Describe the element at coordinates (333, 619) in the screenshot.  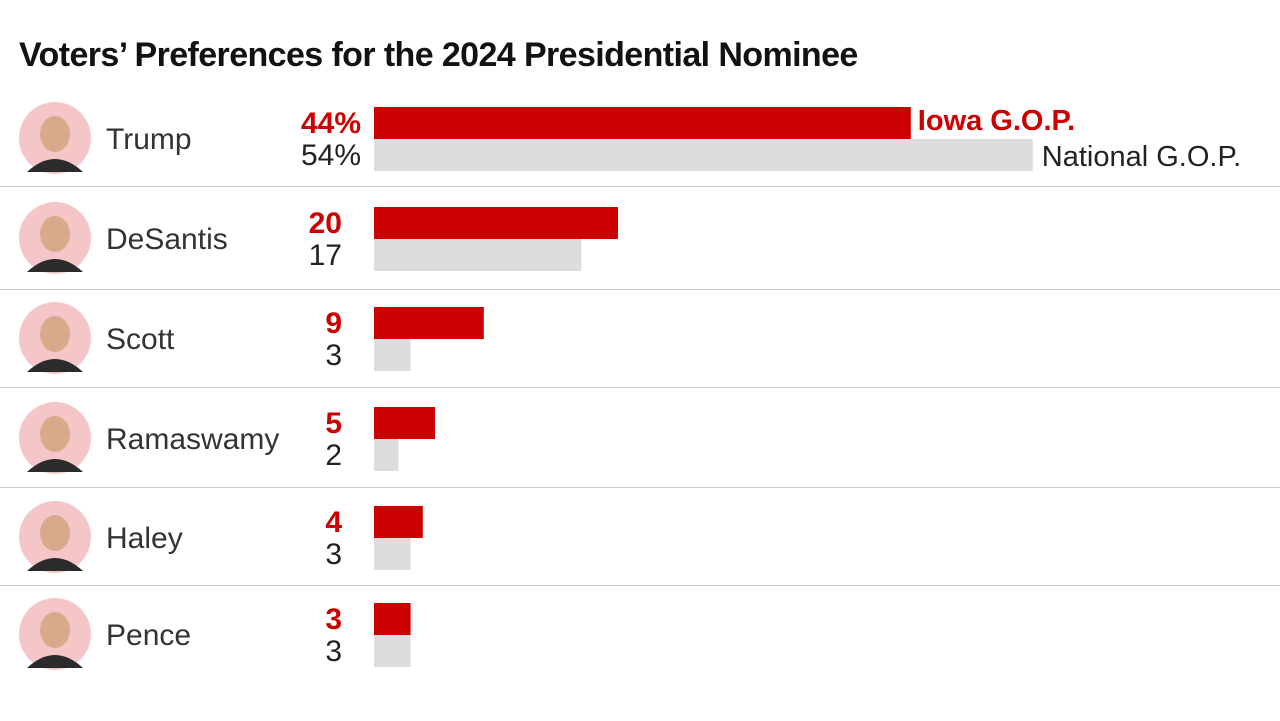
I see `value-label-iowa: 3` at that location.